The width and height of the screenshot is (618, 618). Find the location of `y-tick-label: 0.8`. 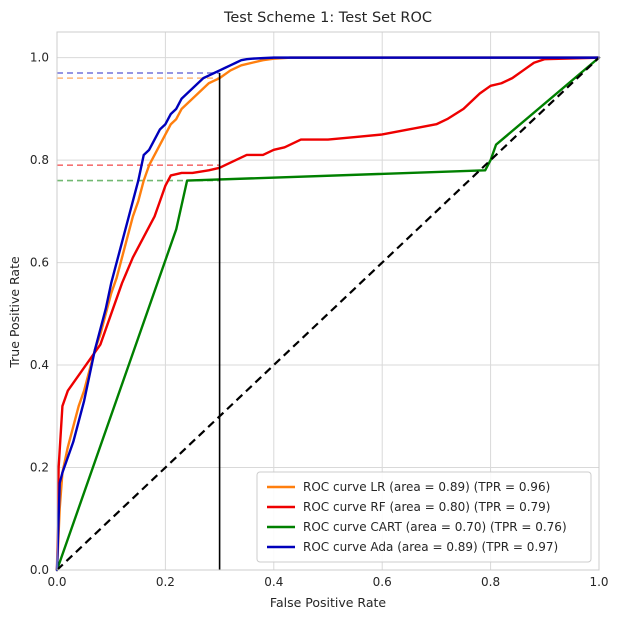

y-tick-label: 0.8 is located at coordinates (39, 160).